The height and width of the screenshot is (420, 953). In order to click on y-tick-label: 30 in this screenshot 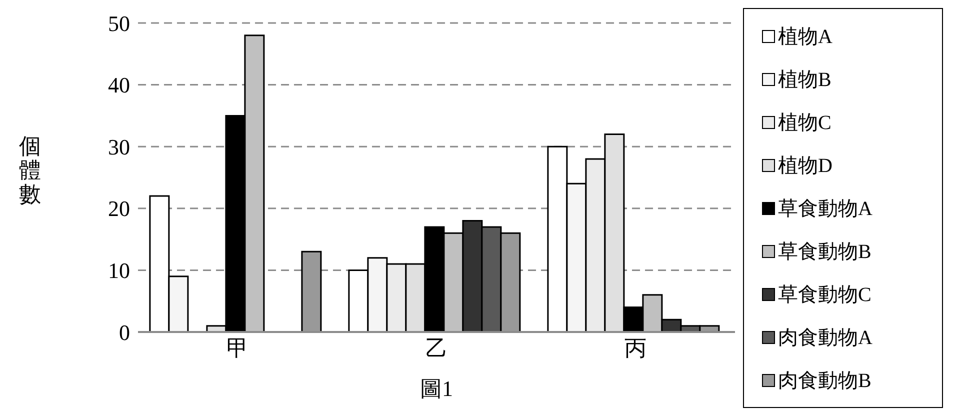, I will do `click(119, 147)`.